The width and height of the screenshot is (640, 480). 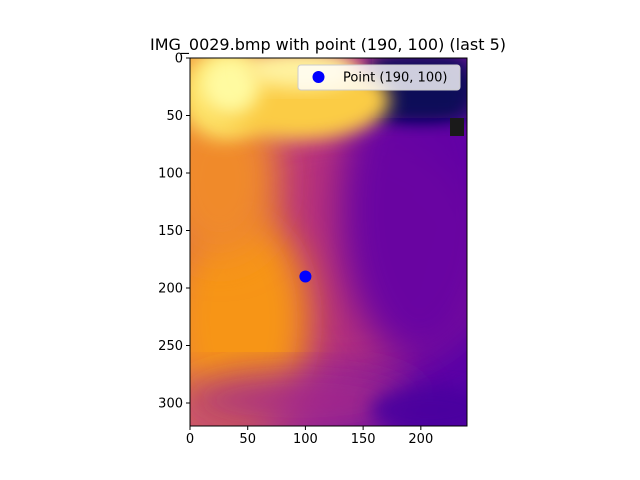 I want to click on legend-box, so click(x=379, y=77).